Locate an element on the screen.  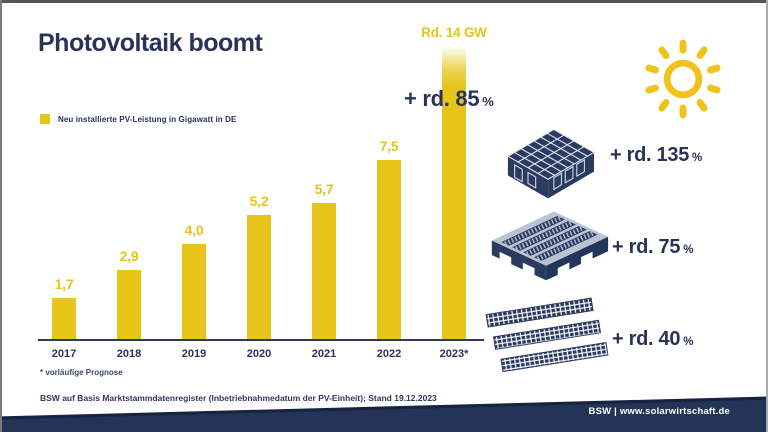
total-growth-annotation: + rd. 85% is located at coordinates (449, 99).